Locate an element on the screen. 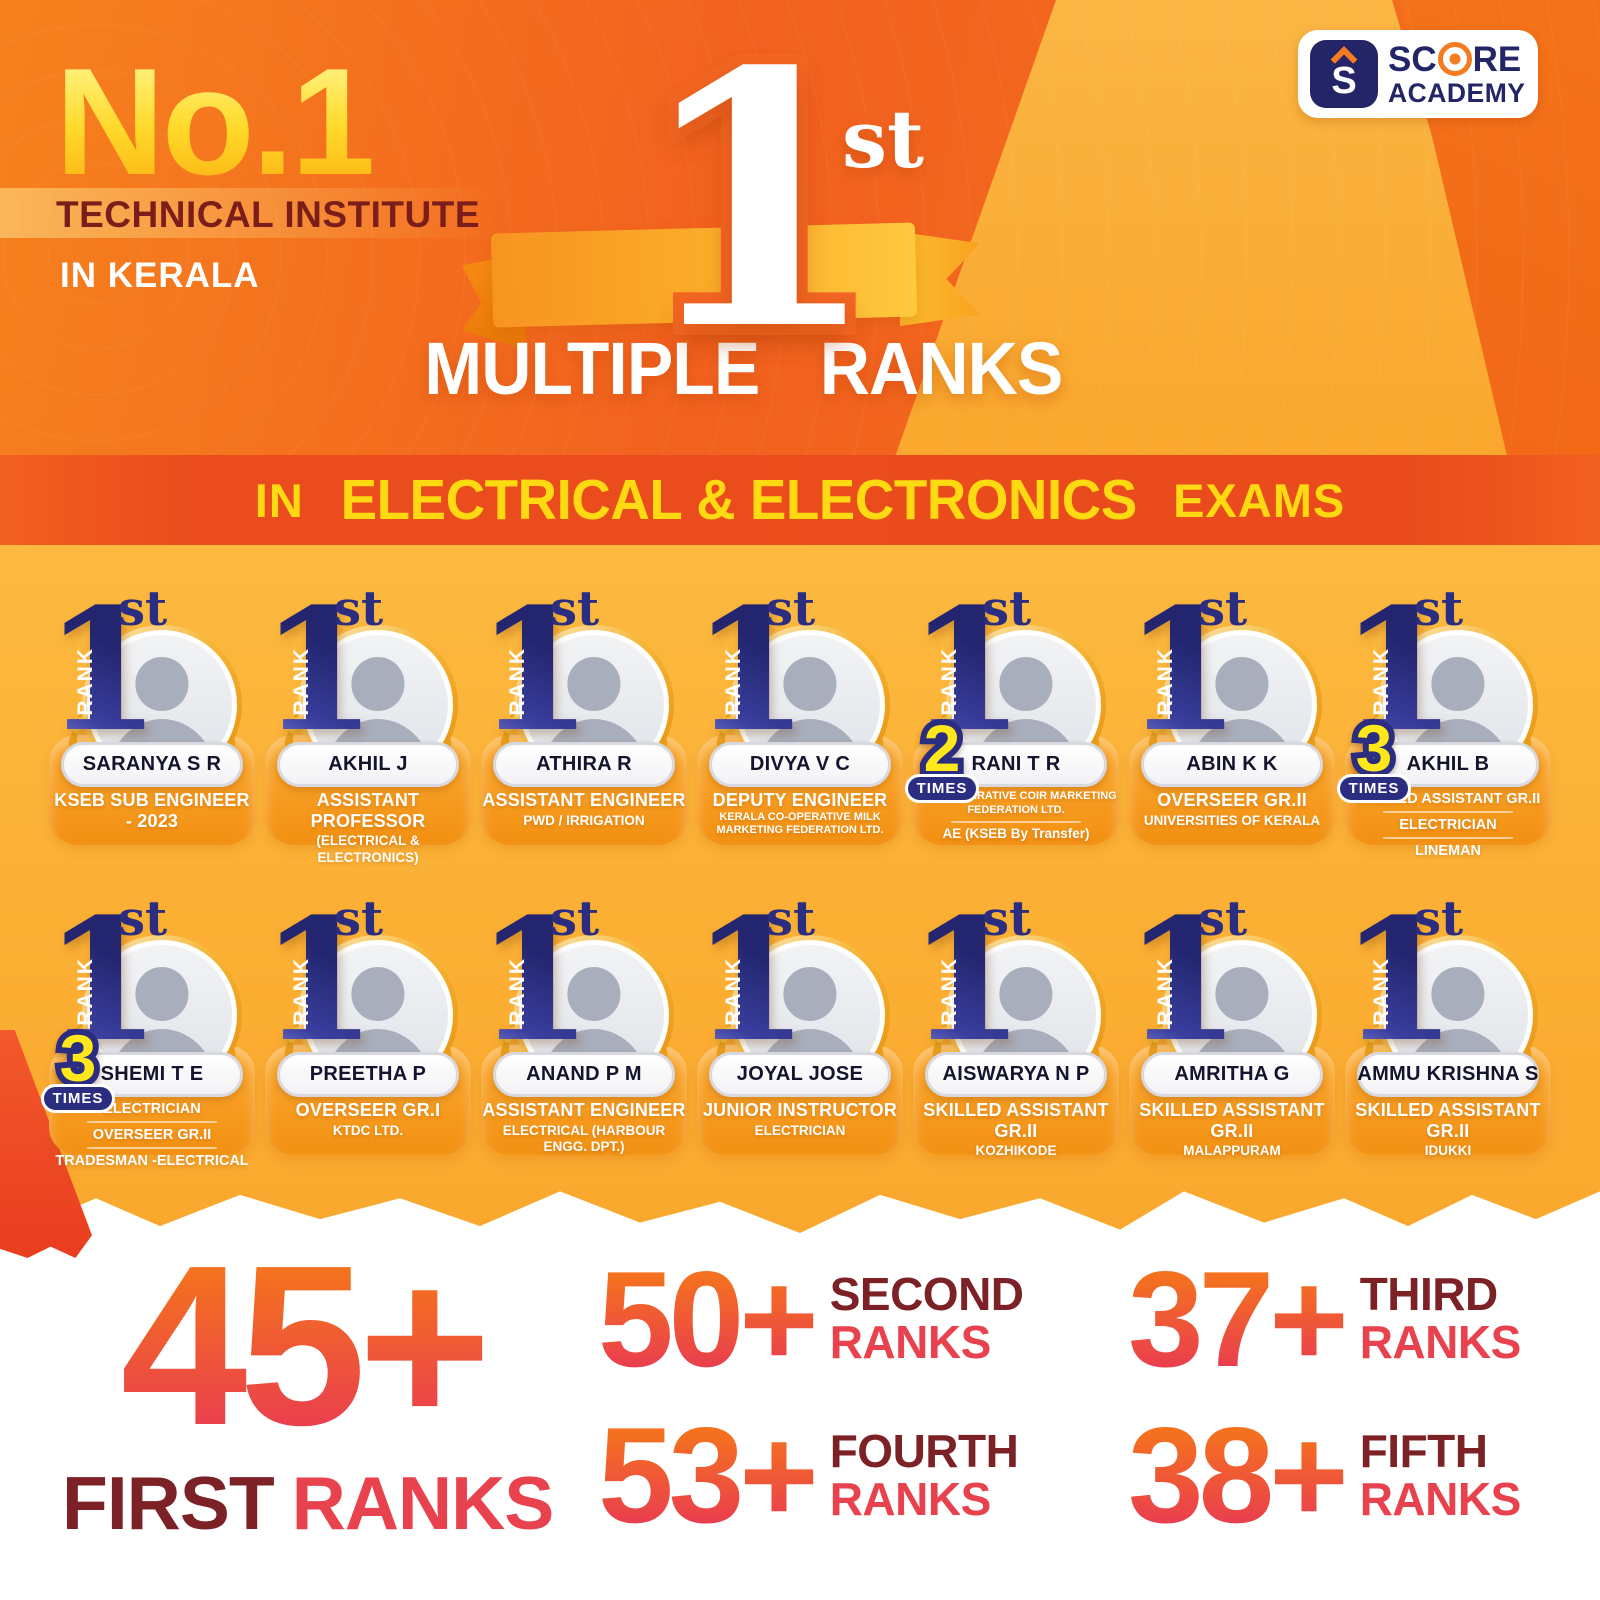 The width and height of the screenshot is (1600, 1600). designation: PWD / IRRIGATION is located at coordinates (584, 820).